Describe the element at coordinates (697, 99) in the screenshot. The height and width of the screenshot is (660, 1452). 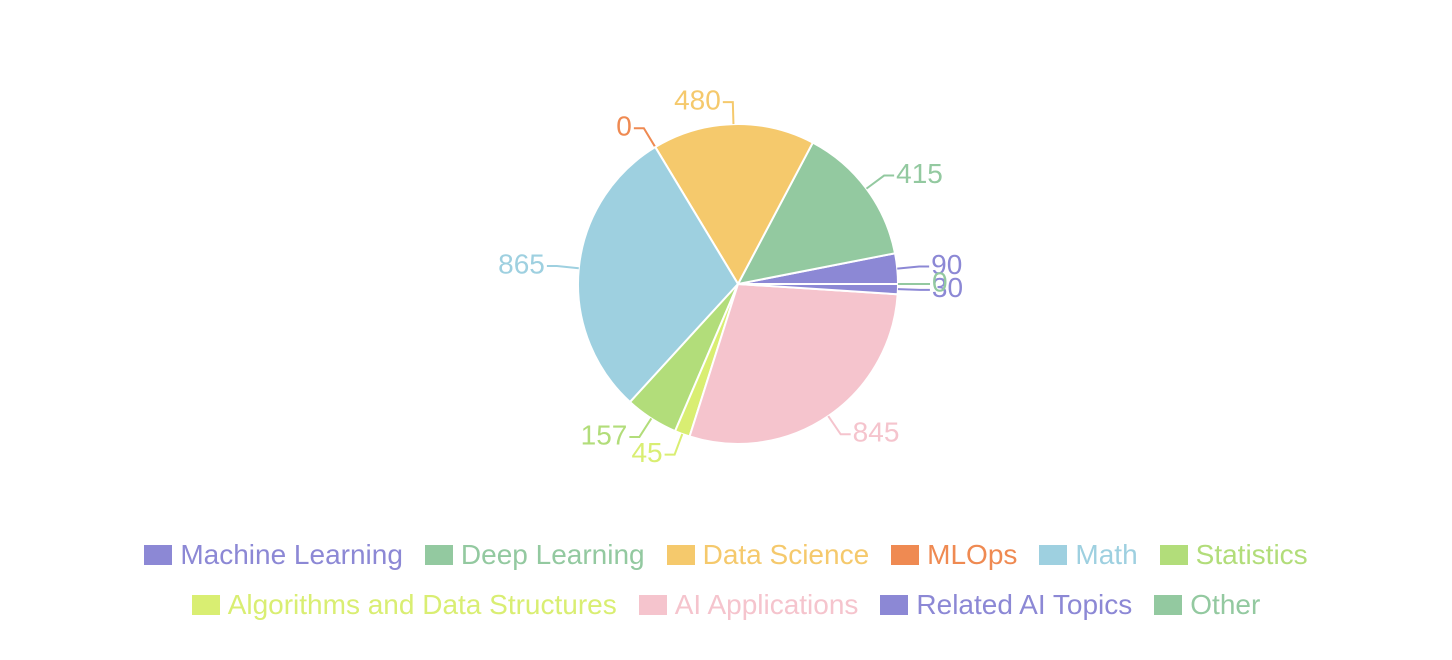
I see `data-label: 480` at that location.